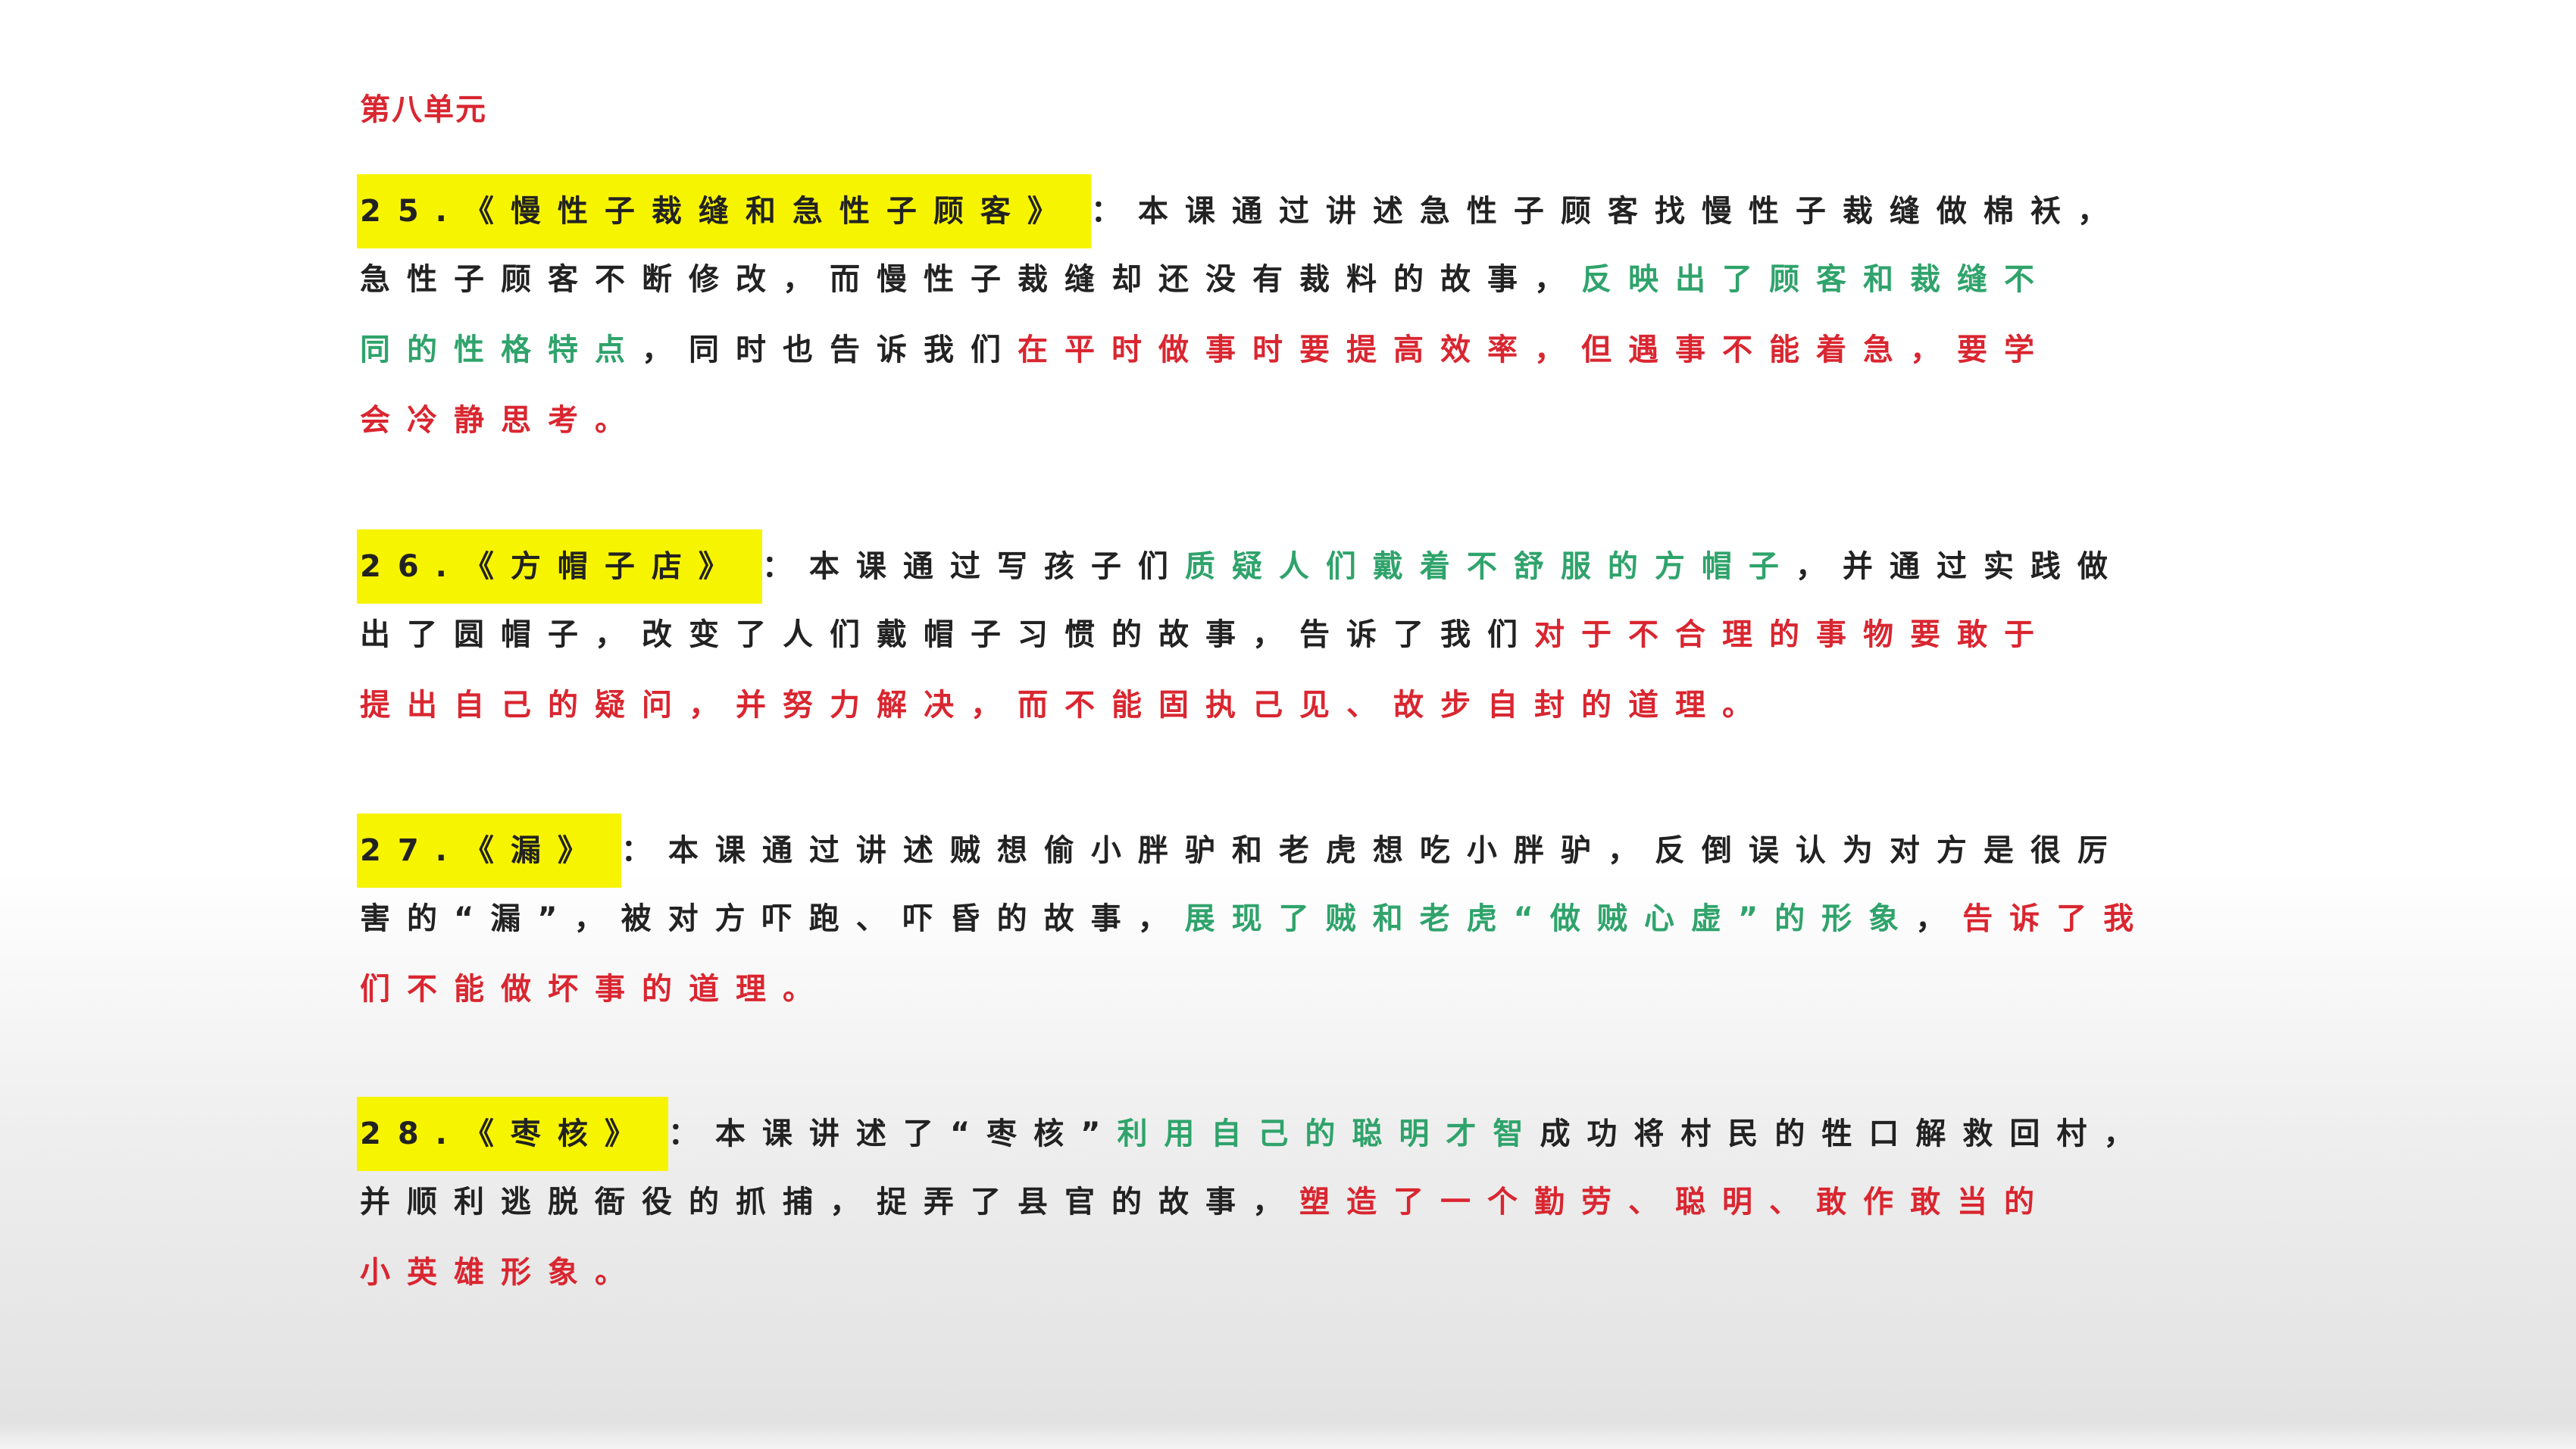  I want to click on key-point-red: 告诉了我, so click(2056, 918).